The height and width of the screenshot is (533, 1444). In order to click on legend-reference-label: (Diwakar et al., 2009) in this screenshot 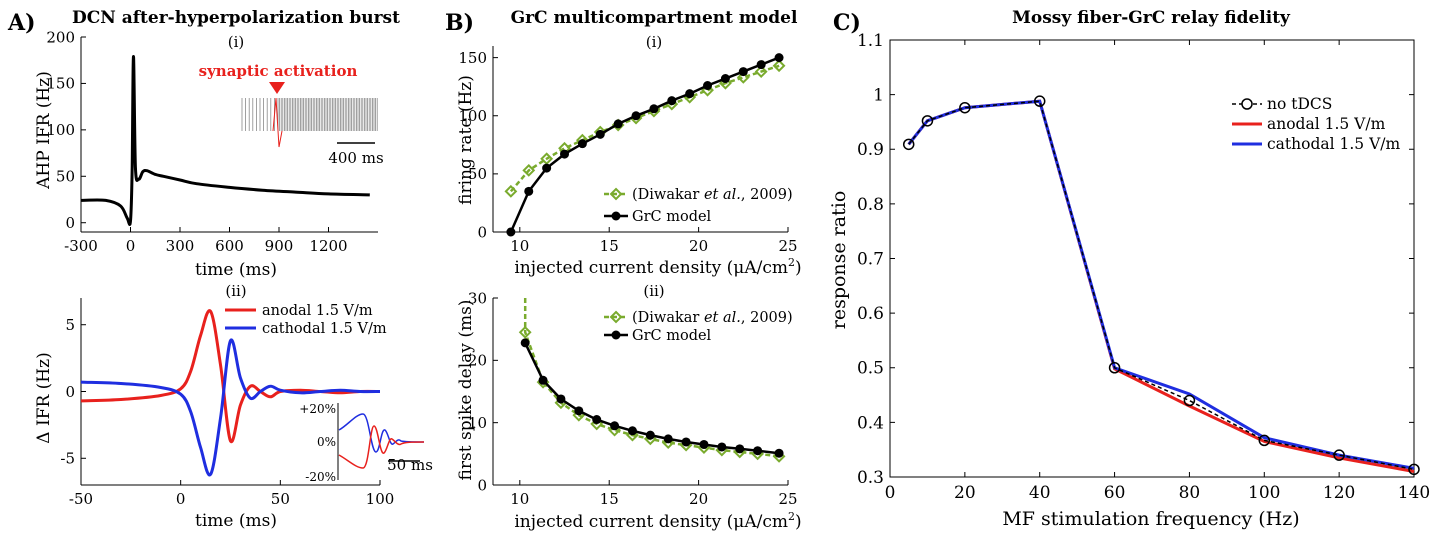, I will do `click(712, 195)`.